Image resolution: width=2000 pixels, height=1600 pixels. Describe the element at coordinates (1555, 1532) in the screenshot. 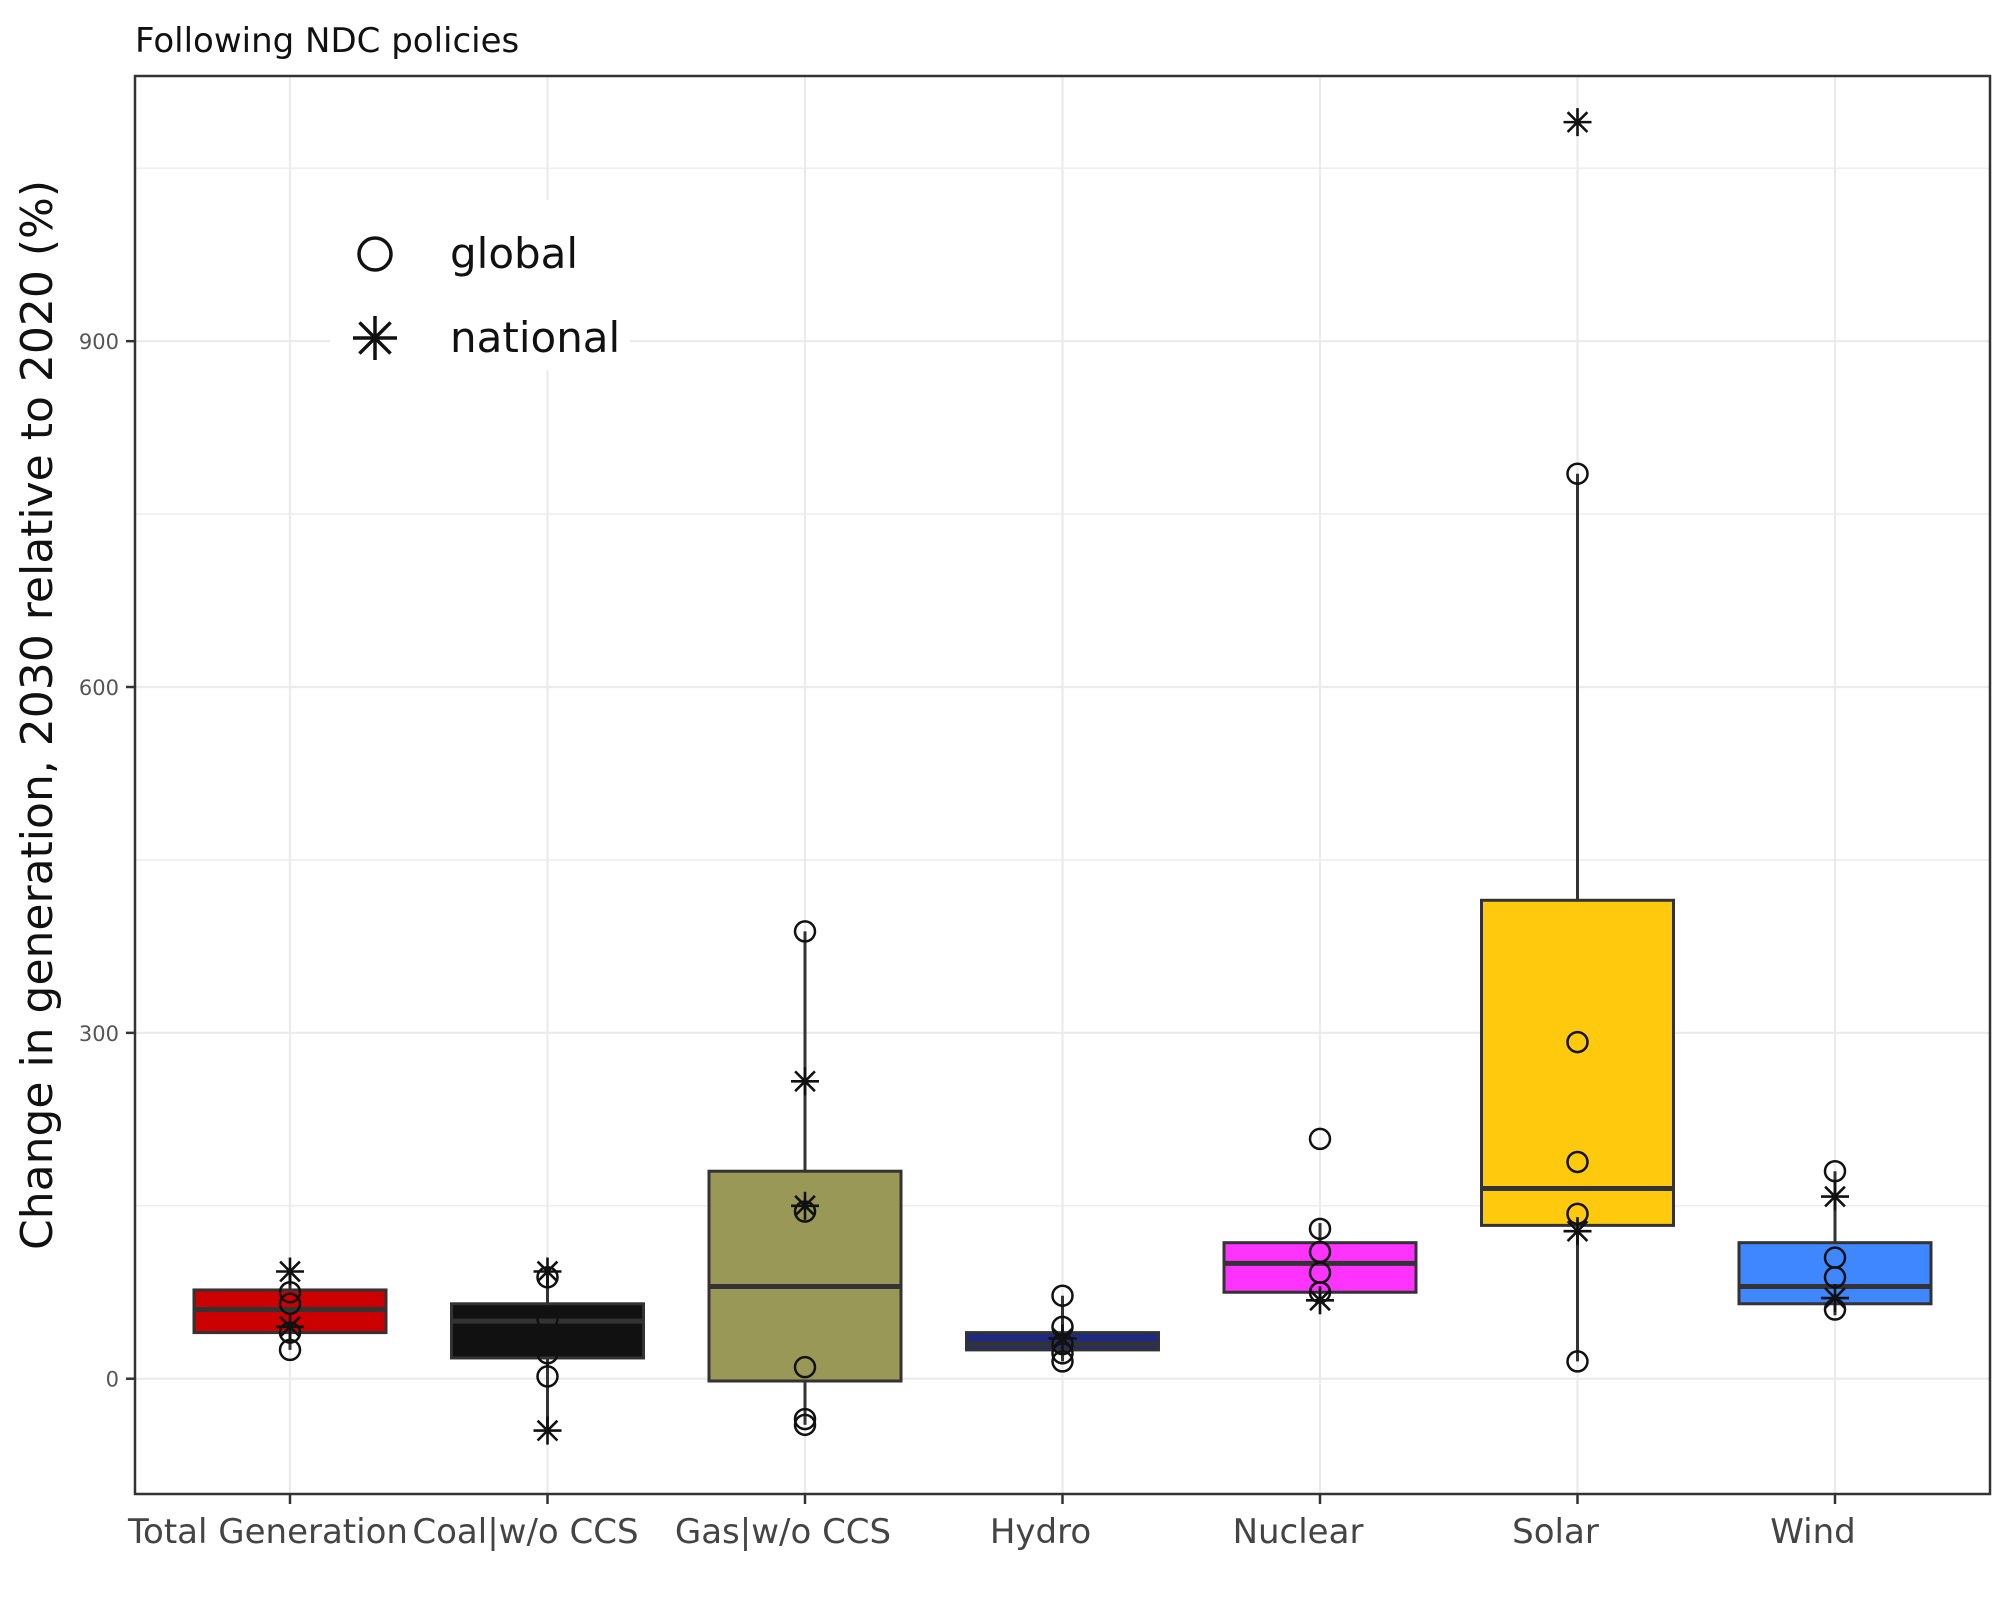

I see `x-tick-label: Solar` at that location.